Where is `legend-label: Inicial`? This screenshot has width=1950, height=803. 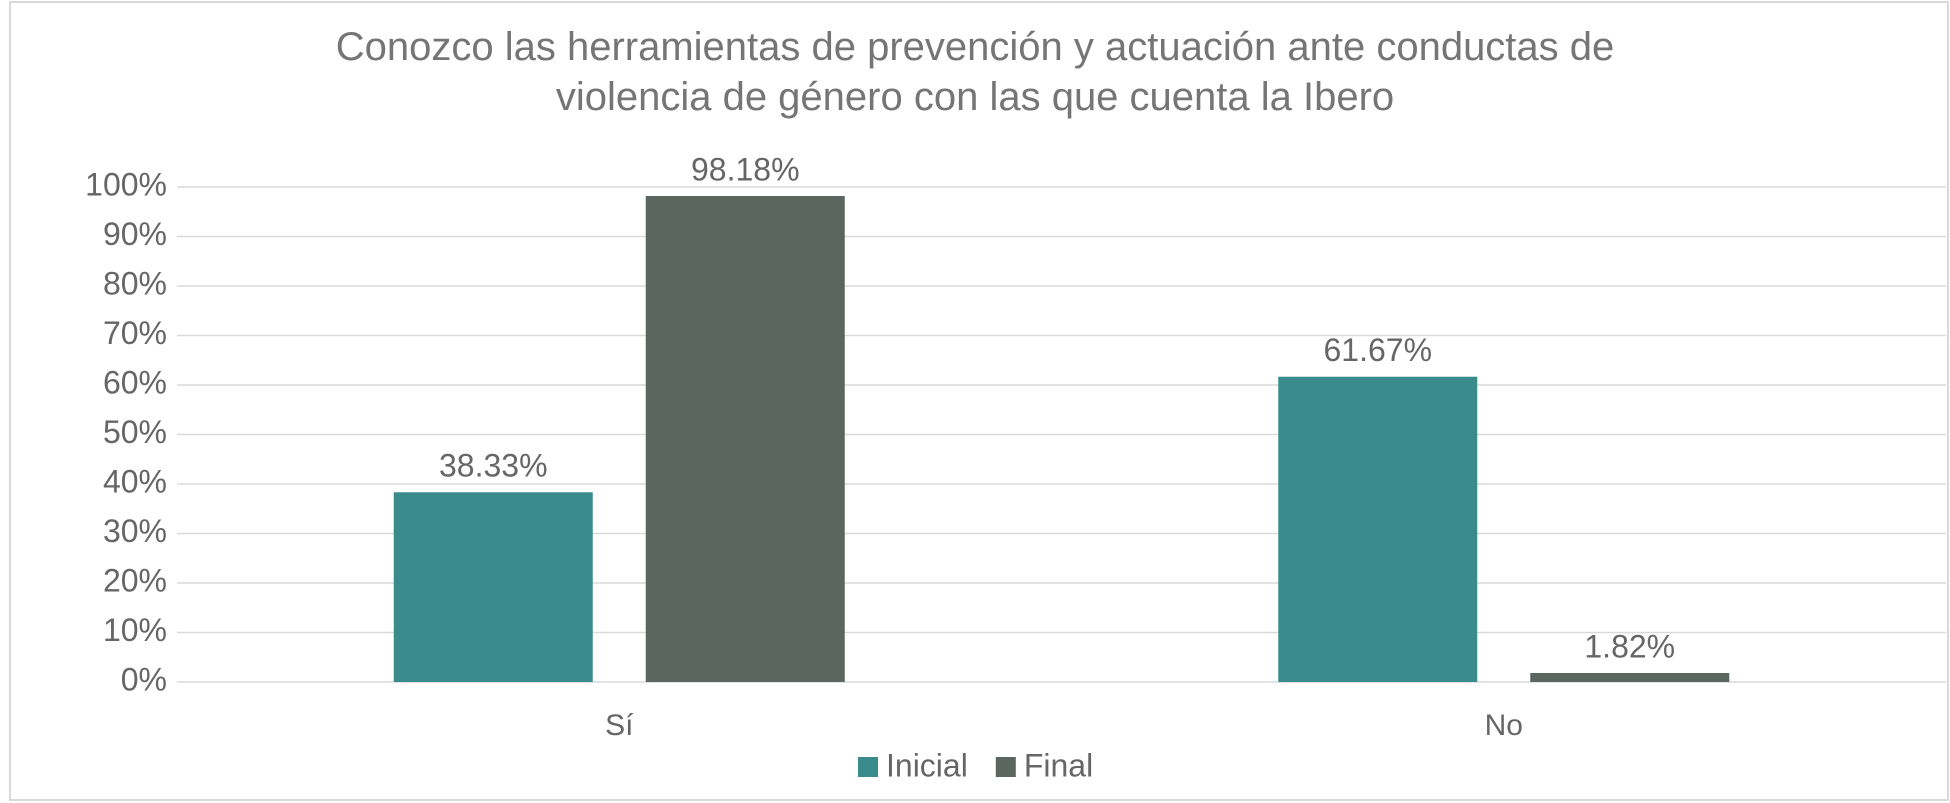
legend-label: Inicial is located at coordinates (927, 765).